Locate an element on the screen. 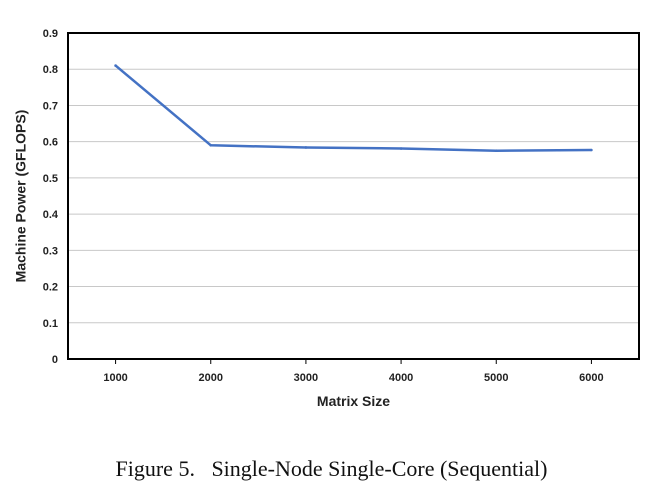 Image resolution: width=663 pixels, height=504 pixels. y-tick-label: 0.6 is located at coordinates (50, 143).